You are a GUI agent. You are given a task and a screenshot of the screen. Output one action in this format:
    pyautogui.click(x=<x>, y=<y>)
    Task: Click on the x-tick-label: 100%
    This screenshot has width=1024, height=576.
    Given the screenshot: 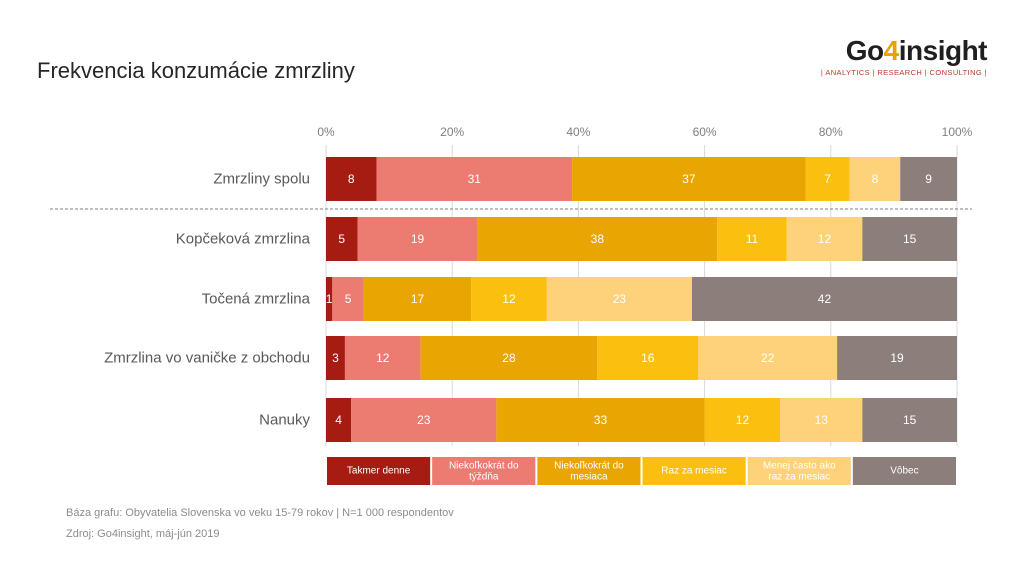 What is the action you would take?
    pyautogui.click(x=957, y=132)
    